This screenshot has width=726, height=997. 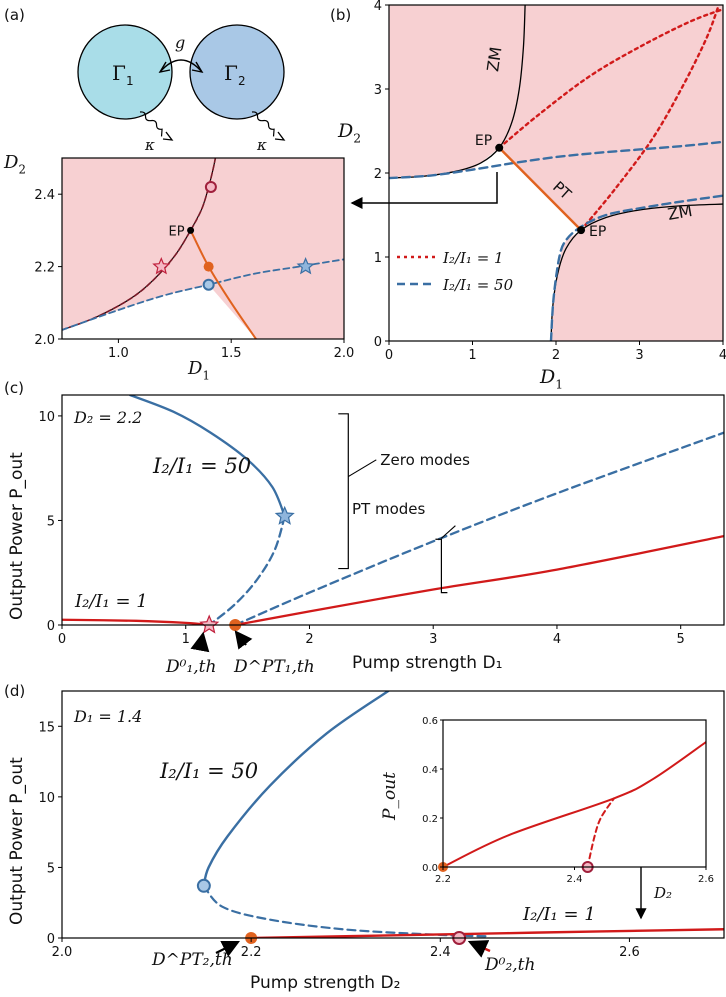 I want to click on x-tick-label: 2.2, so click(x=251, y=952).